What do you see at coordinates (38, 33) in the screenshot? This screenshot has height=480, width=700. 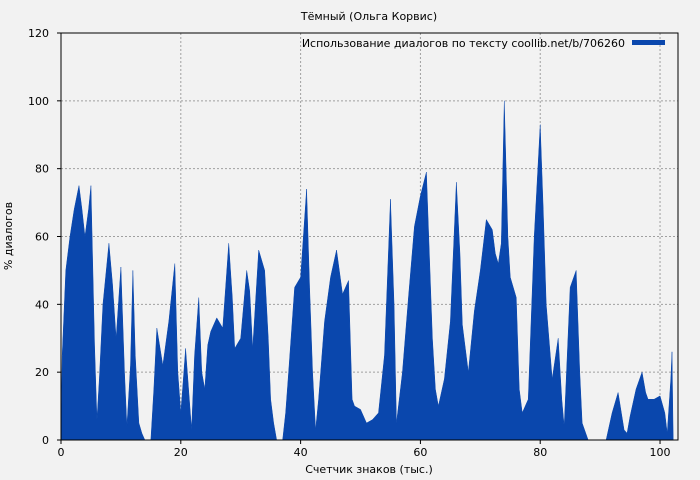 I see `y-tick-label: 120` at bounding box center [38, 33].